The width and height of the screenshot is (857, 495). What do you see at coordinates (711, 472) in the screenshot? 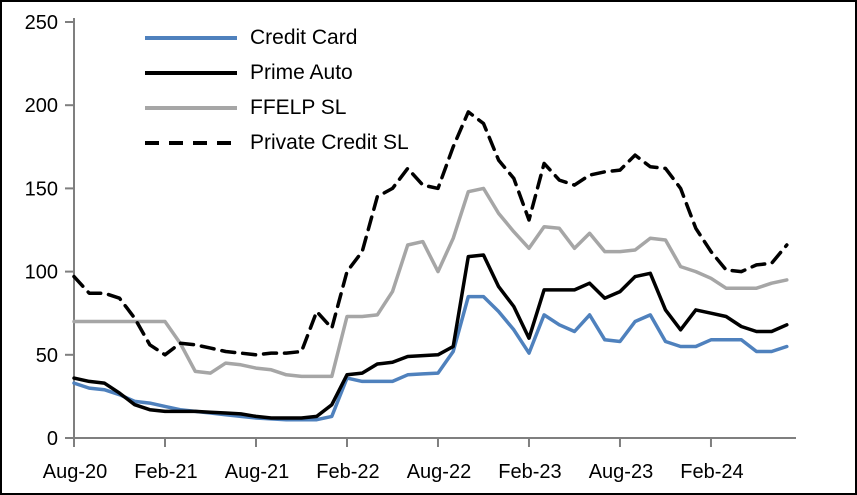
I see `x-tick-label: Feb-24` at bounding box center [711, 472].